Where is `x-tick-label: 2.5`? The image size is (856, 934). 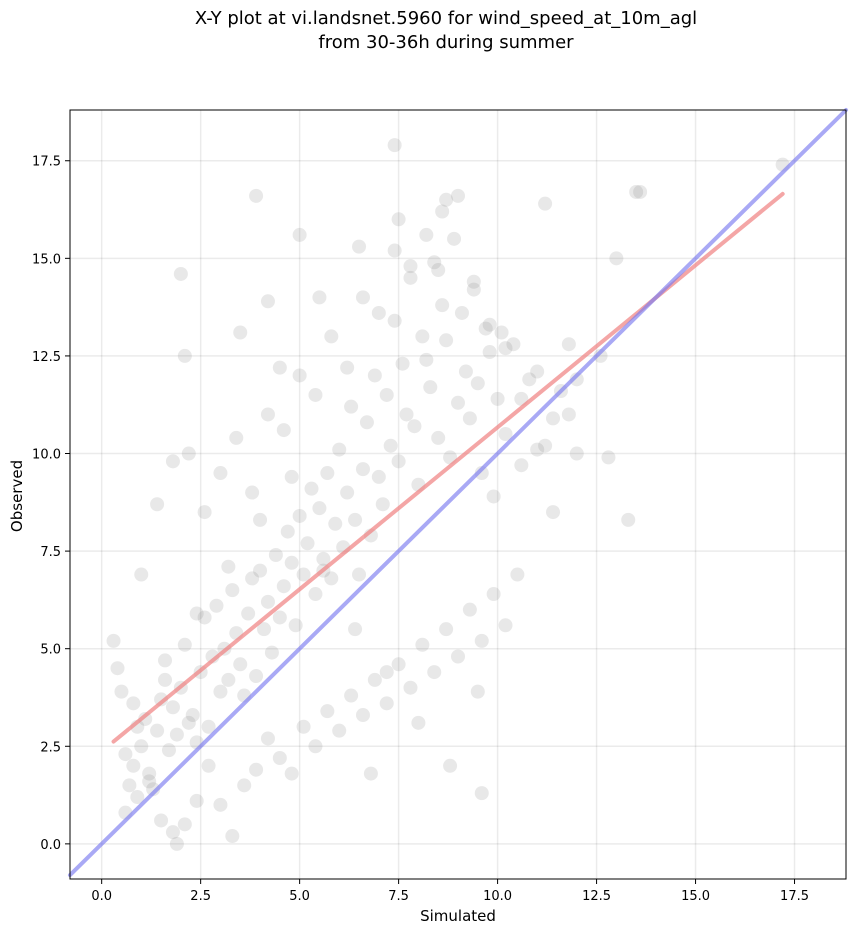 x-tick-label: 2.5 is located at coordinates (200, 896).